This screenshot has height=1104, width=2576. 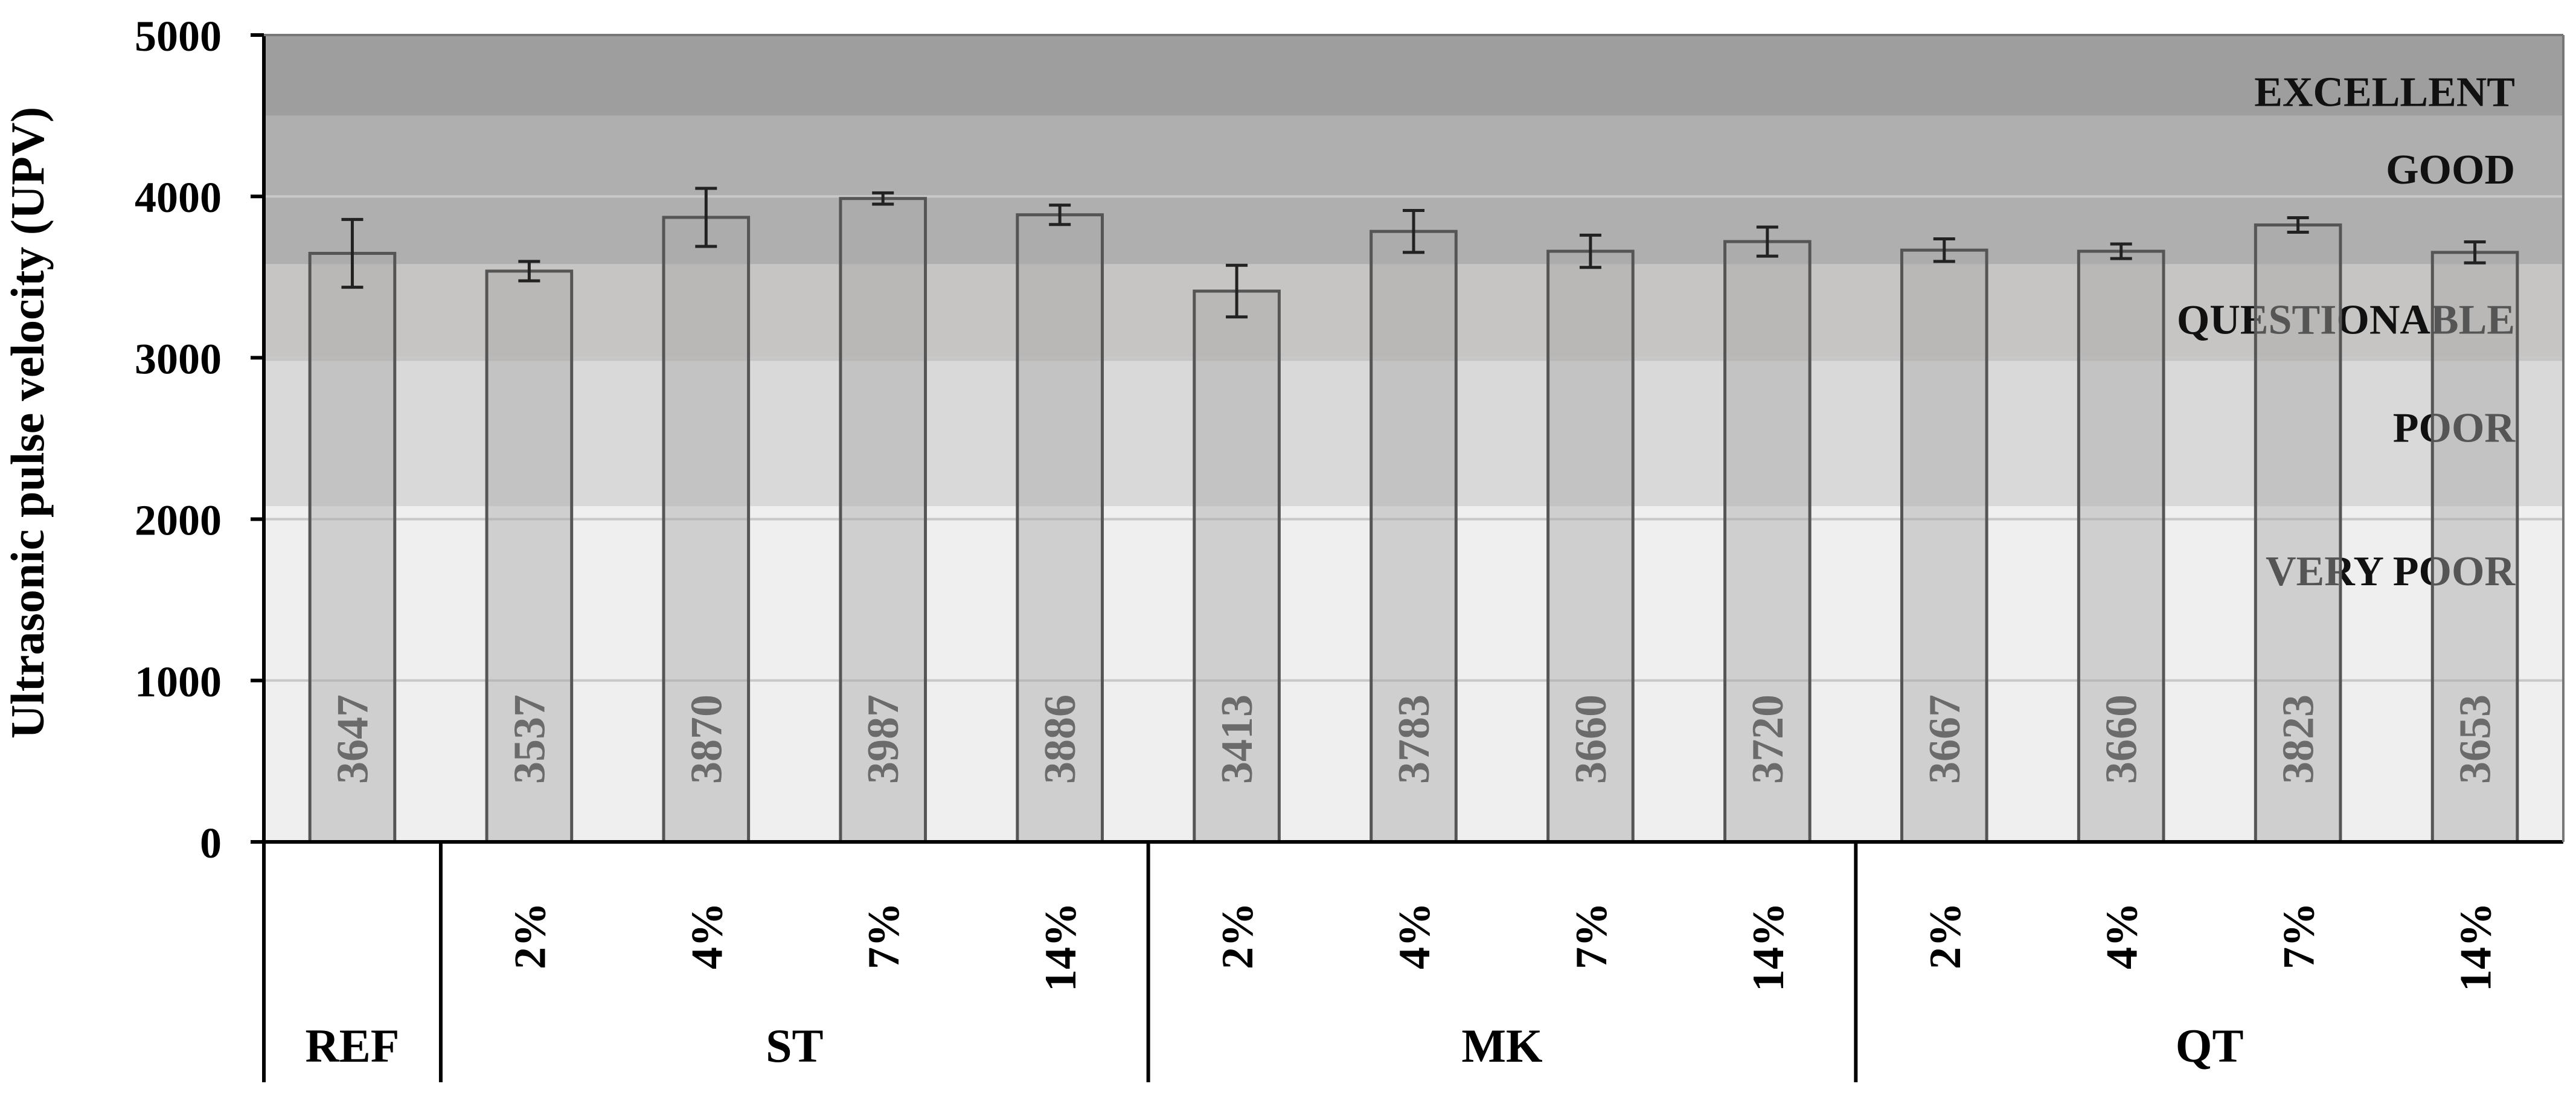 What do you see at coordinates (178, 197) in the screenshot?
I see `y-tick-label: 4000` at bounding box center [178, 197].